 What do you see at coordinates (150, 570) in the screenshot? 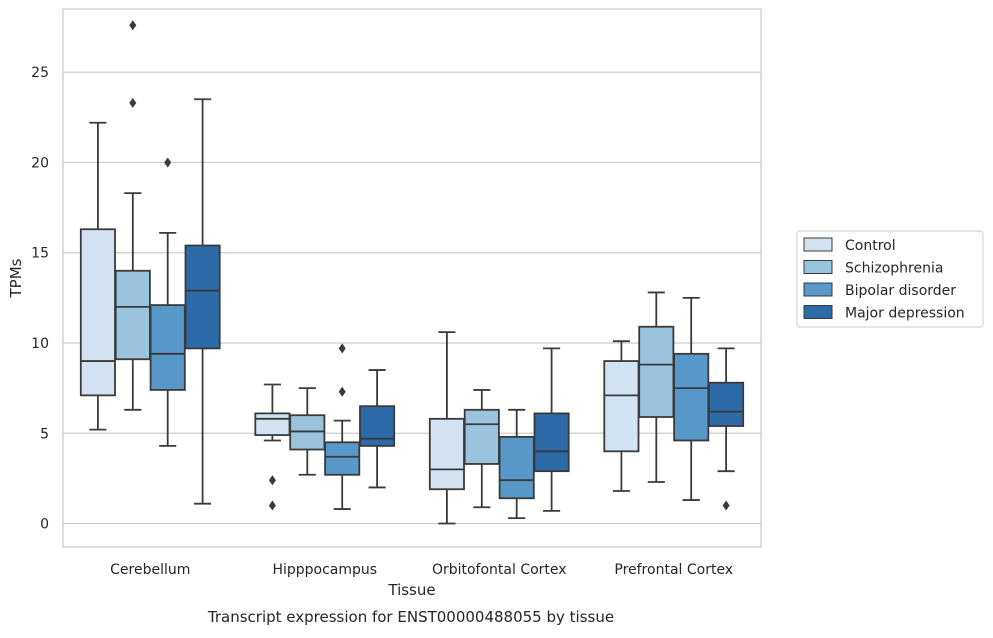
I see `x-tick-label: Cerebellum` at bounding box center [150, 570].